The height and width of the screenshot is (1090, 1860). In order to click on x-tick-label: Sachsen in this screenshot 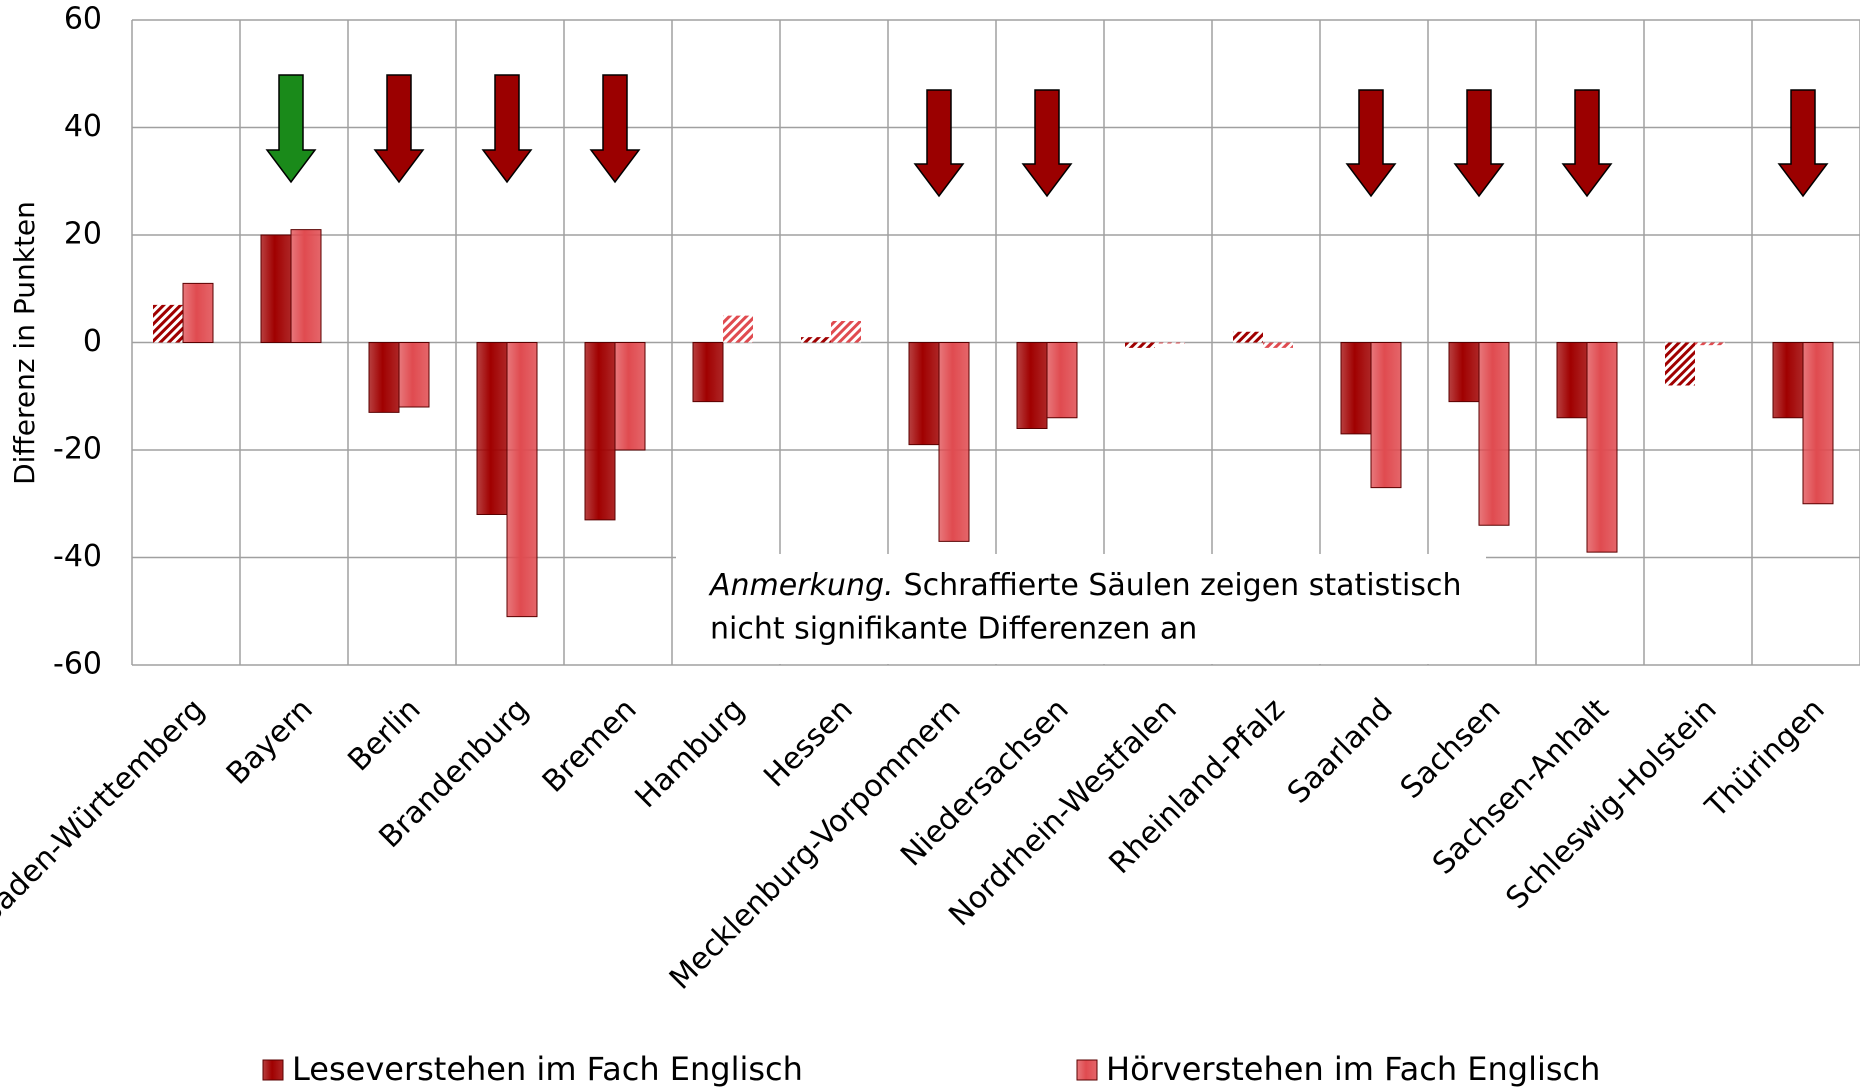, I will do `click(1451, 749)`.